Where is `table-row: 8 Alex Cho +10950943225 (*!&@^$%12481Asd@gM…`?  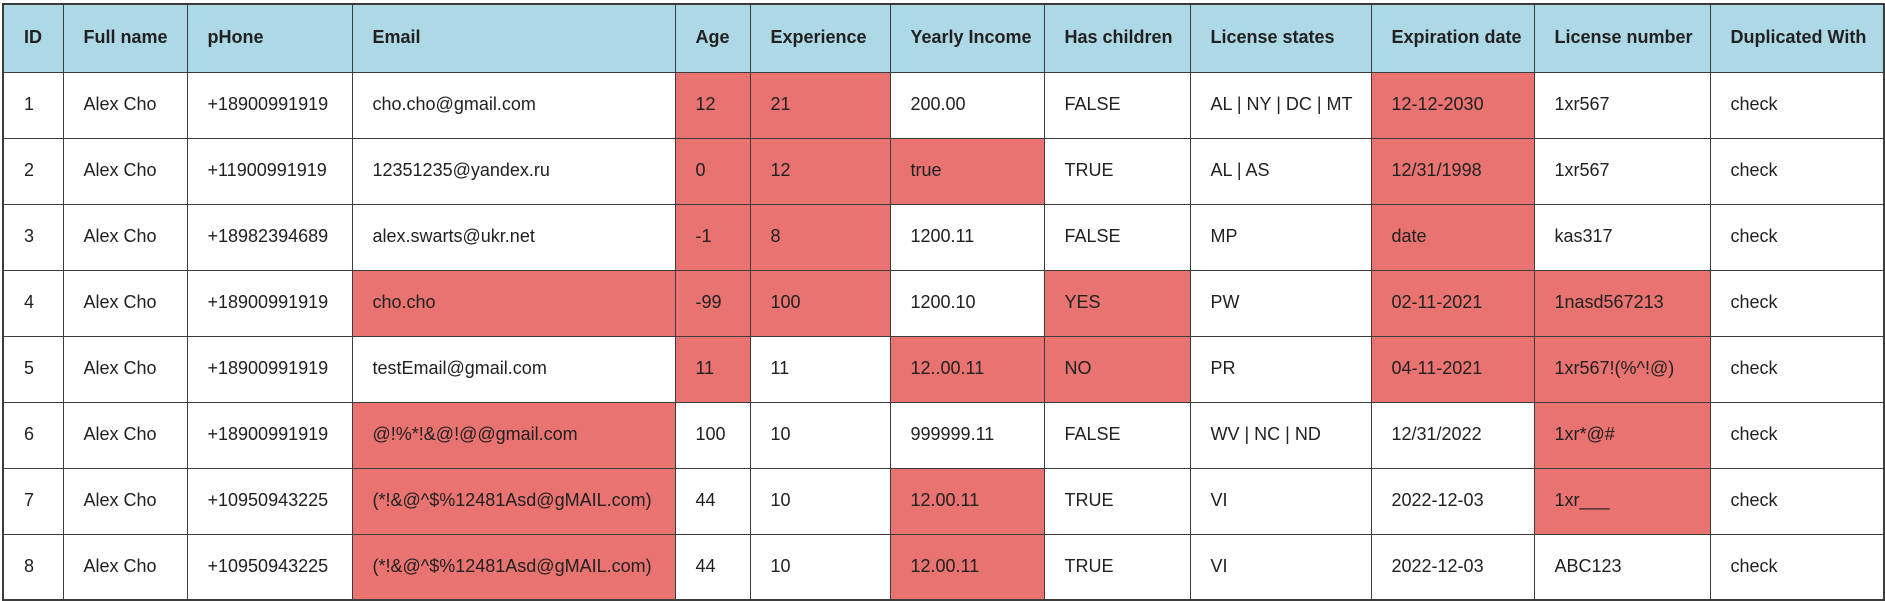
table-row: 8 Alex Cho +10950943225 (*!&@^$%12481Asd@gM… is located at coordinates (943, 567).